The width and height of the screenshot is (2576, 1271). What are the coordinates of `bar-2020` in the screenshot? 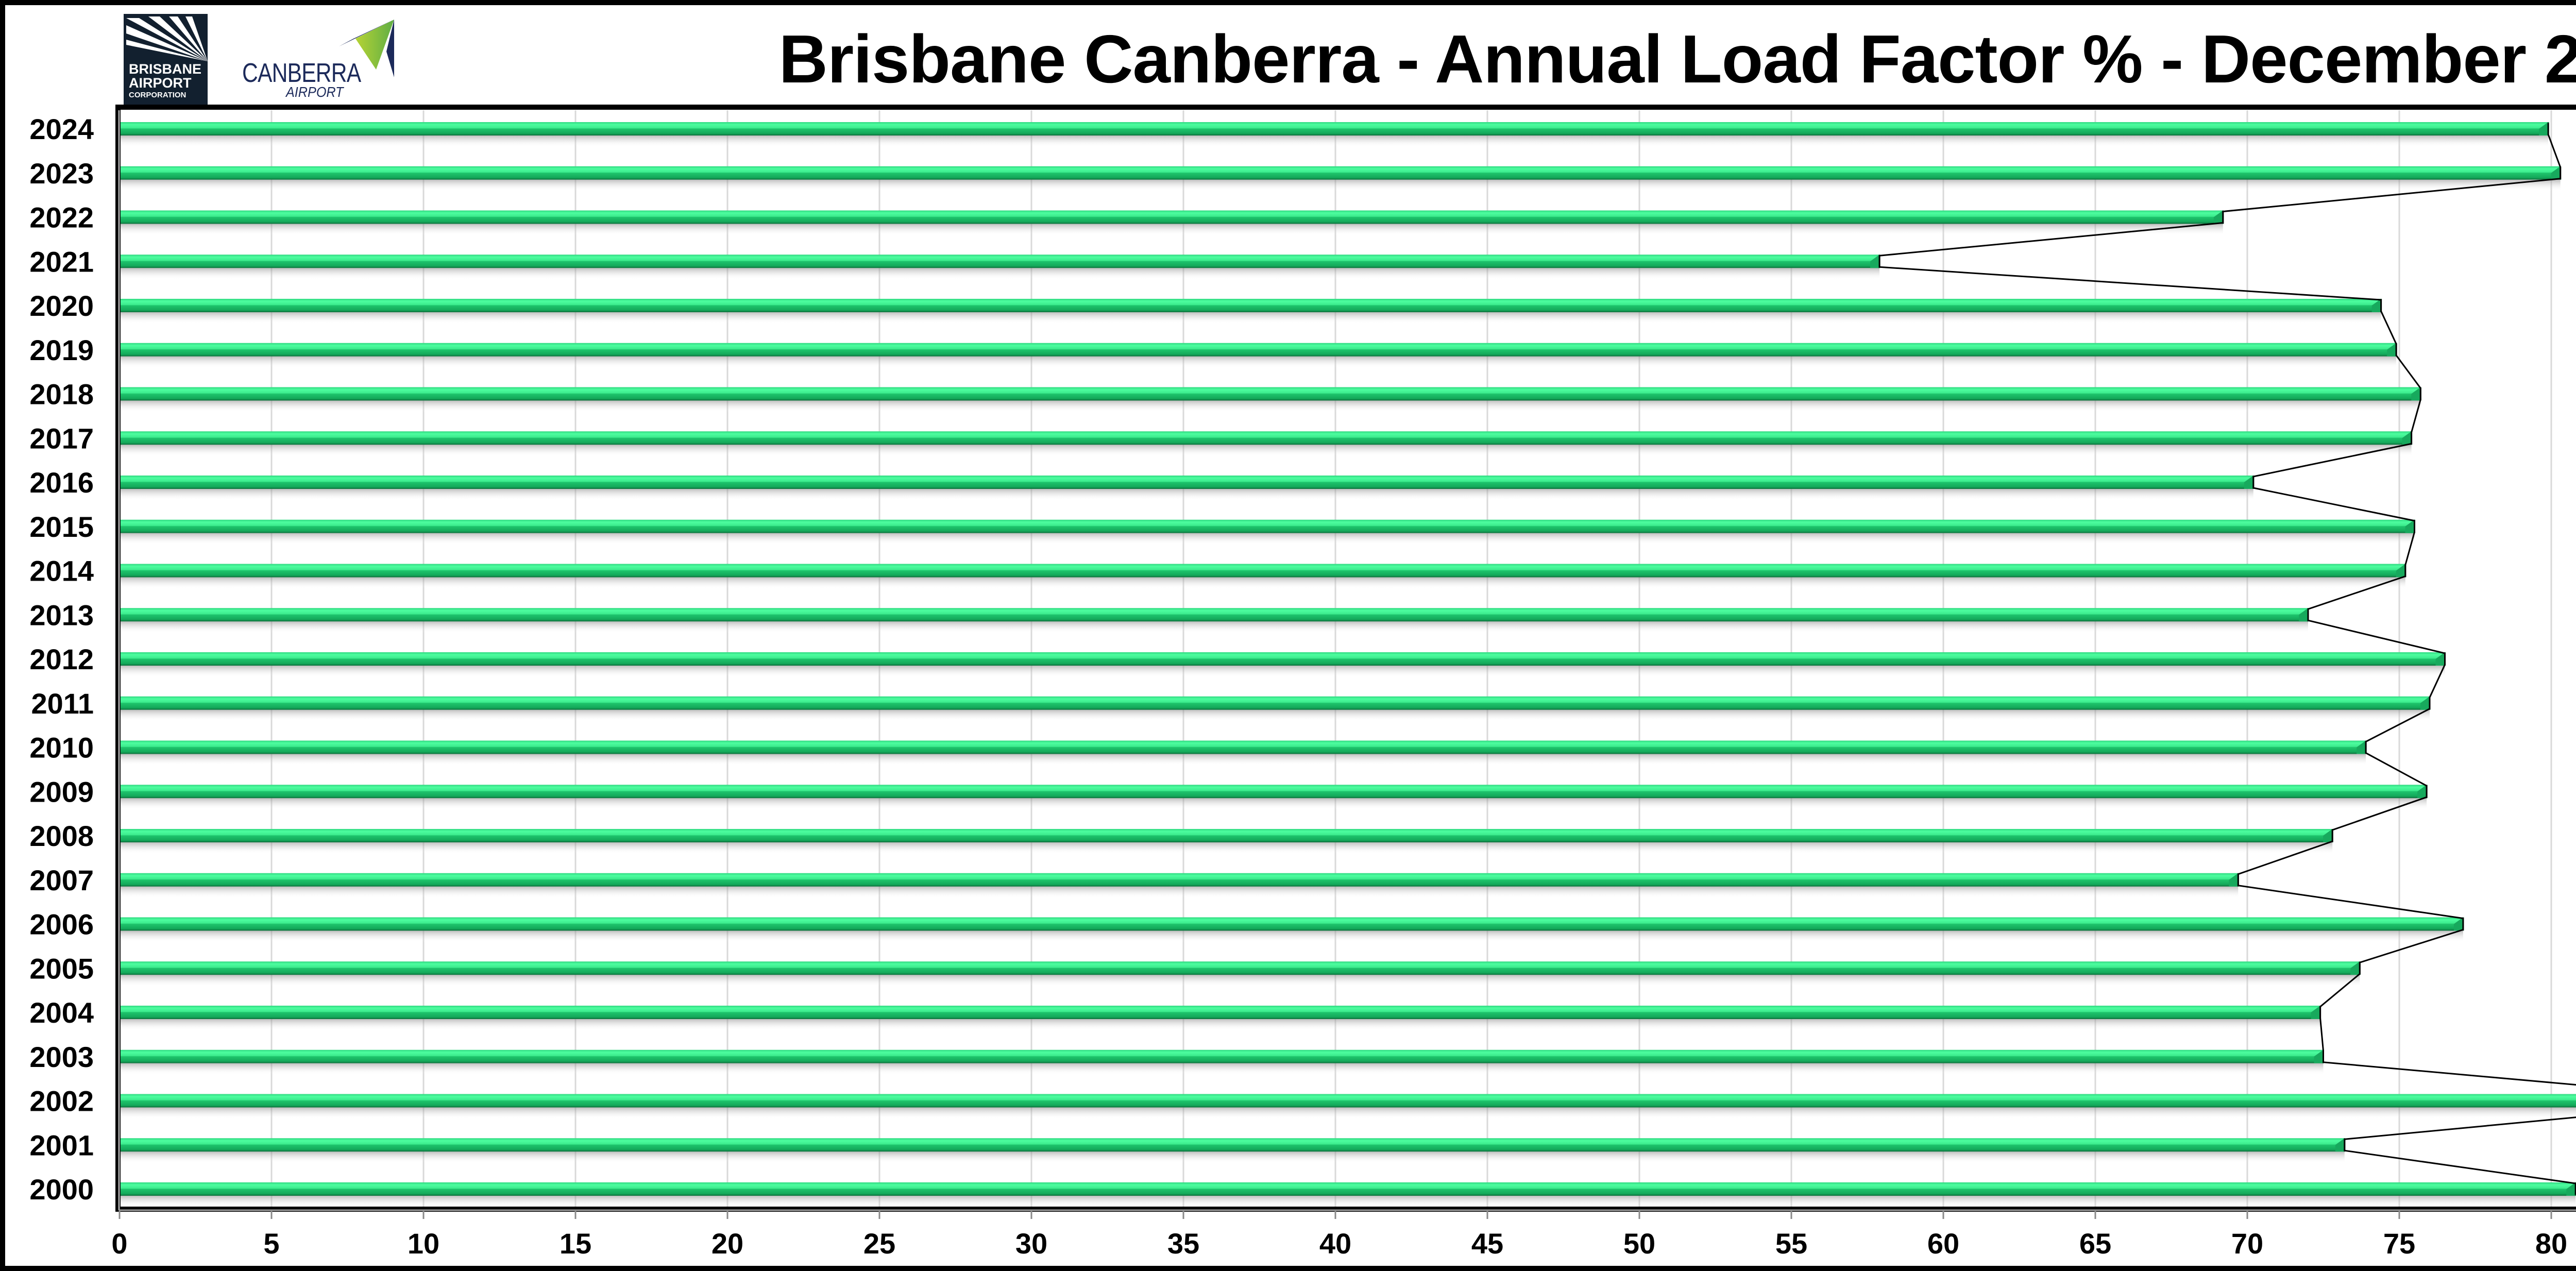 It's located at (1251, 305).